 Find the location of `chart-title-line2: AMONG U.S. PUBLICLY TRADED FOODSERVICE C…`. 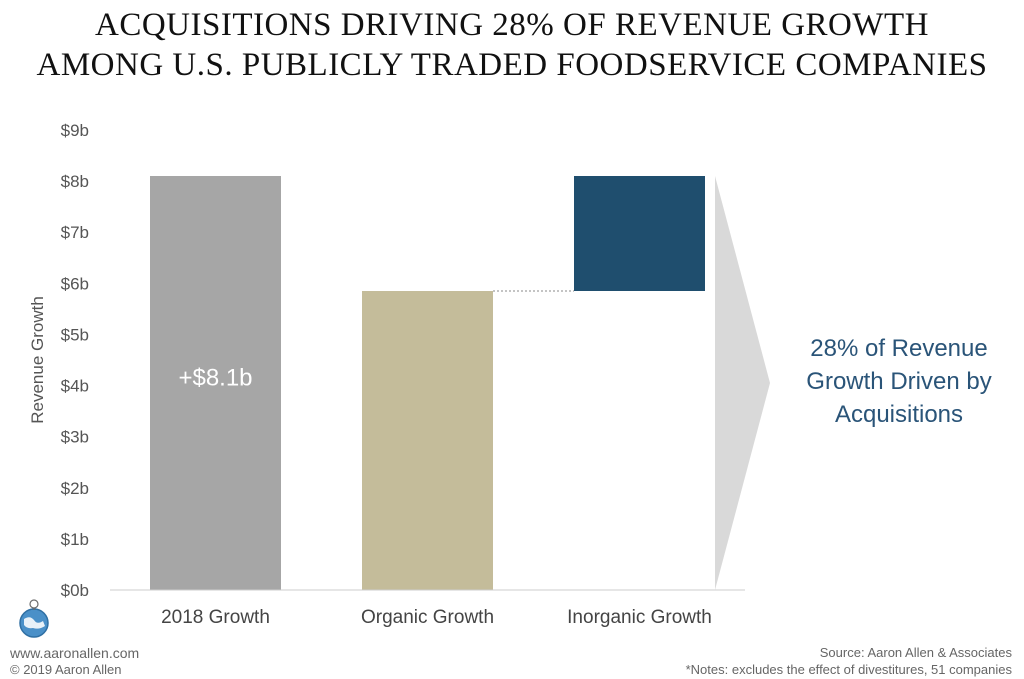

chart-title-line2: AMONG U.S. PUBLICLY TRADED FOODSERVICE C… is located at coordinates (512, 65).